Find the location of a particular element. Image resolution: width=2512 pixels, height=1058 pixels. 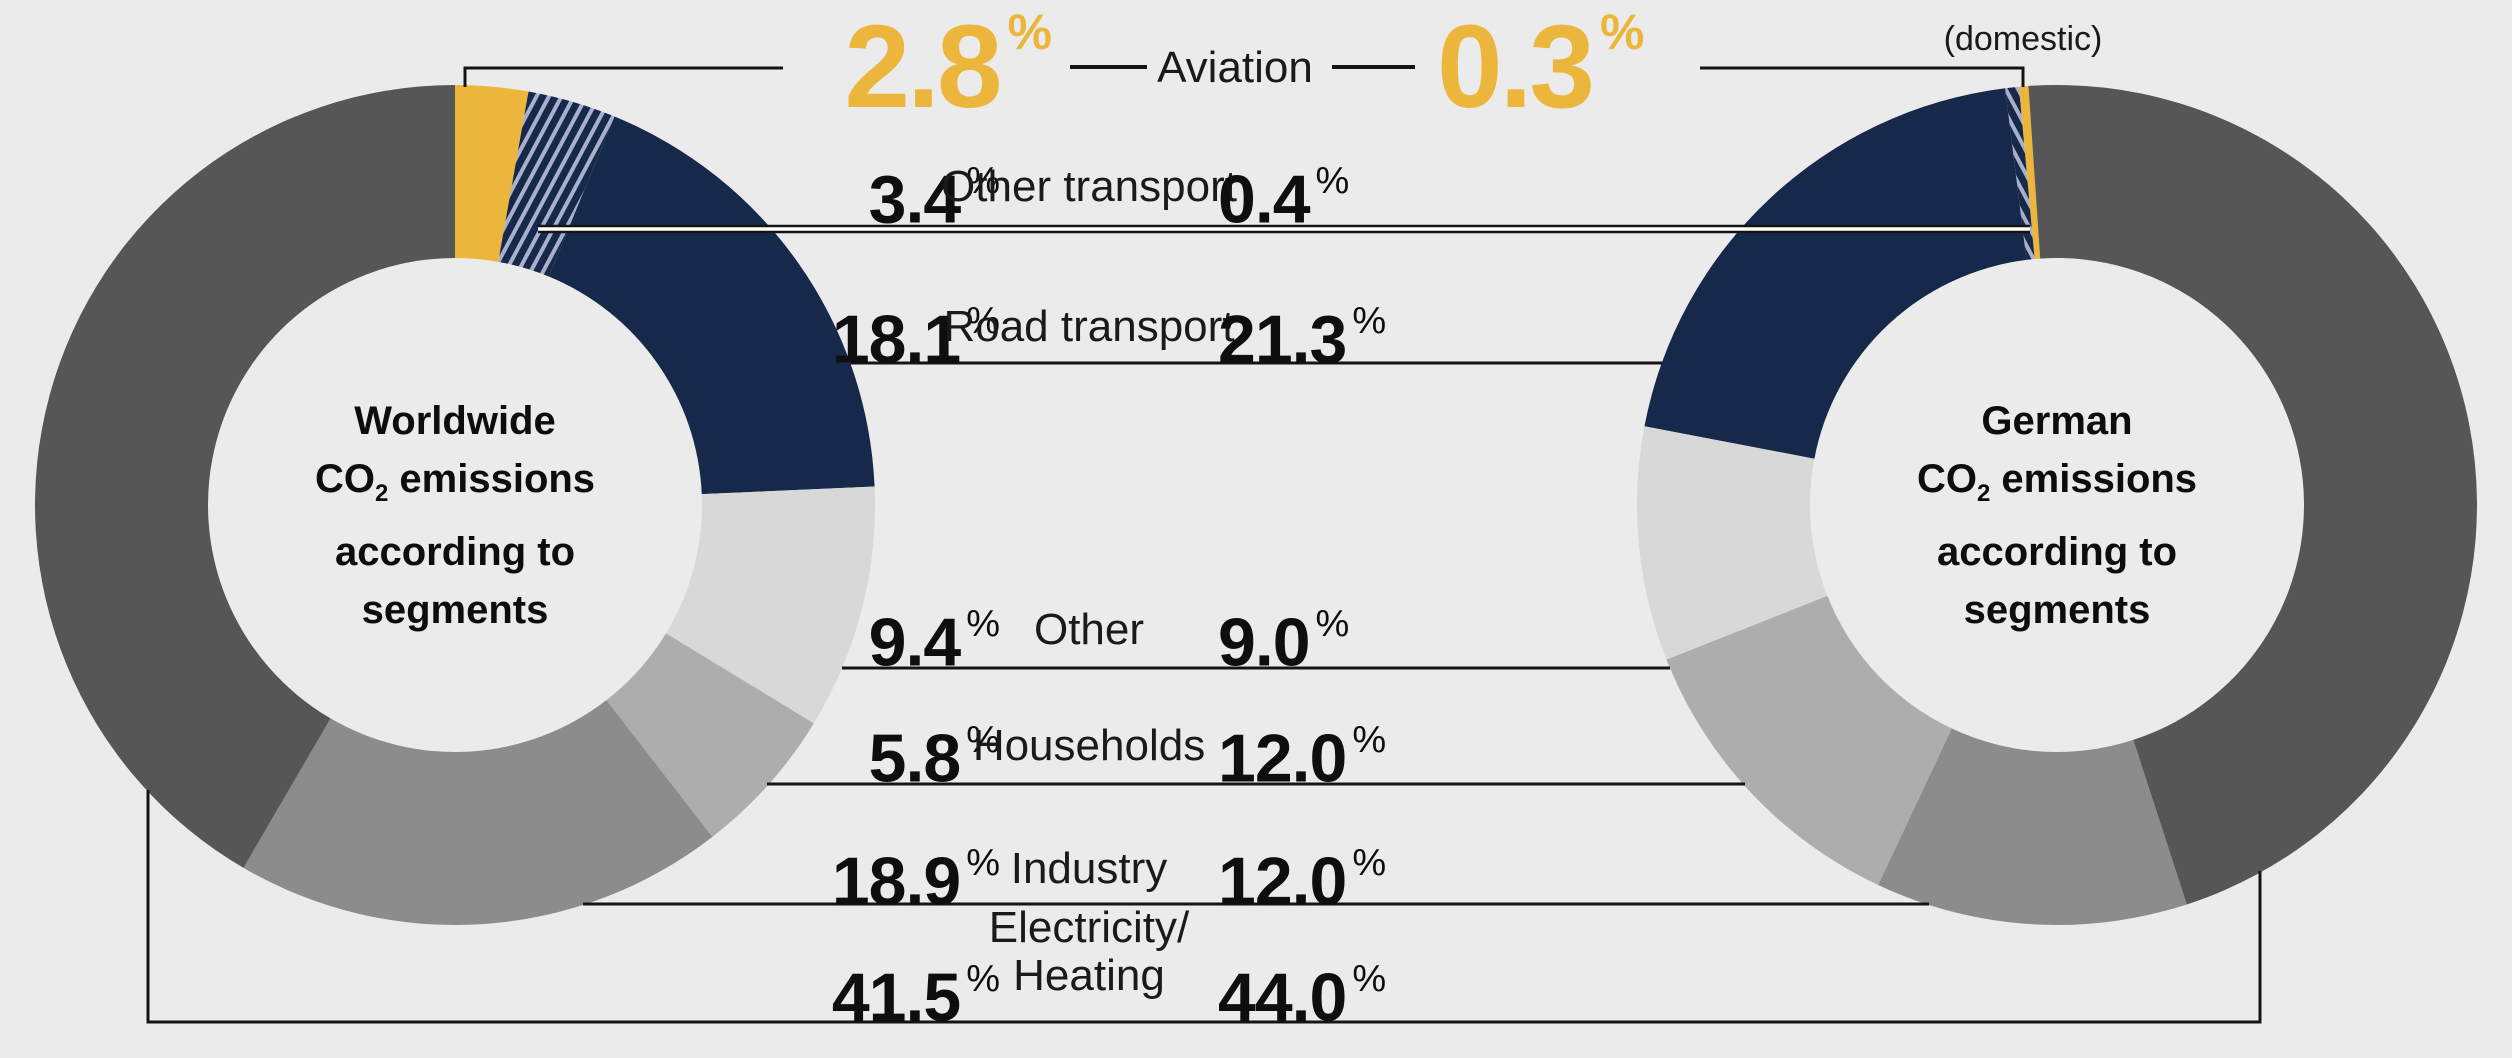

title-line: Worldwide is located at coordinates (455, 421).